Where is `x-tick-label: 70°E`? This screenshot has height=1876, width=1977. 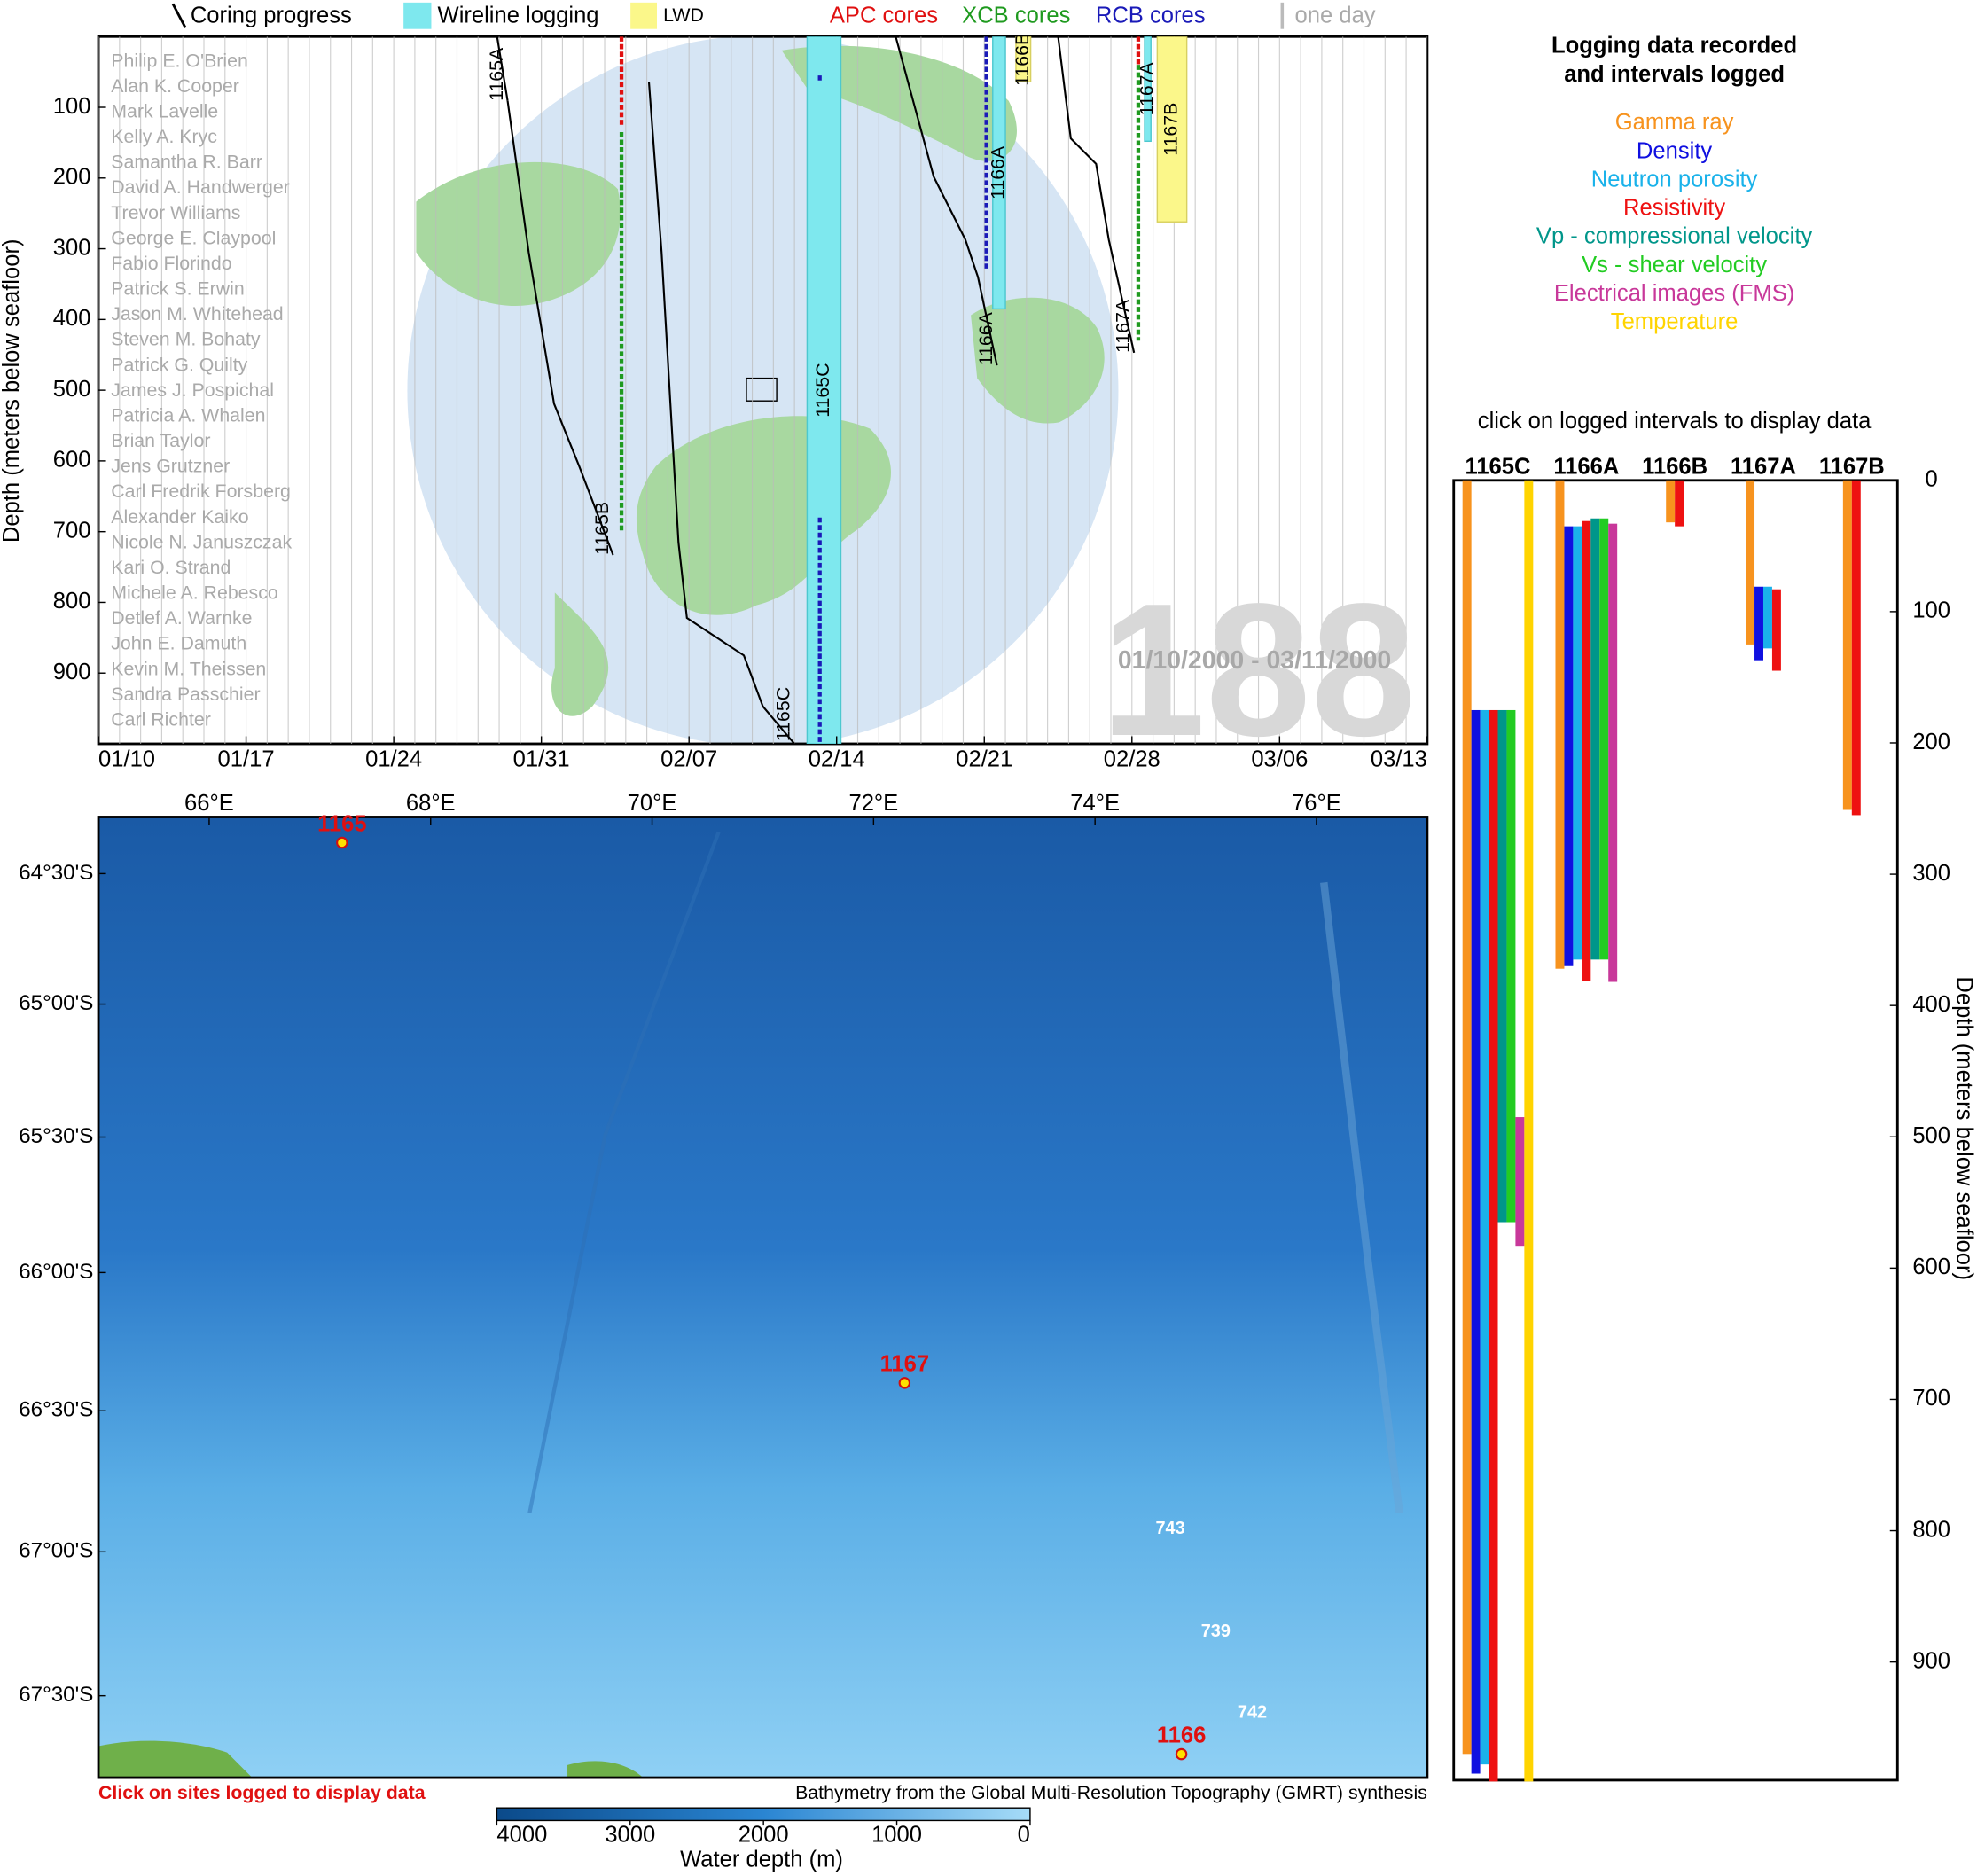 x-tick-label: 70°E is located at coordinates (652, 803).